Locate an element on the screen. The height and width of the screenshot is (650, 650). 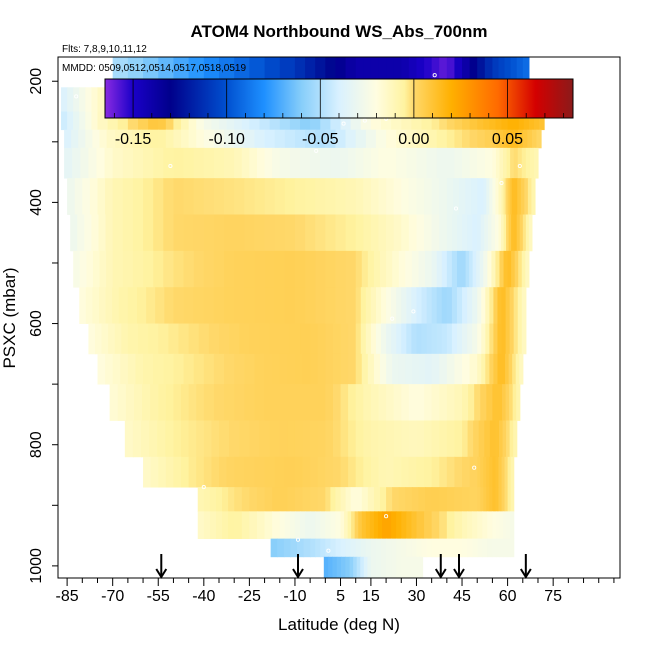
x-tick-label: 75 is located at coordinates (553, 596).